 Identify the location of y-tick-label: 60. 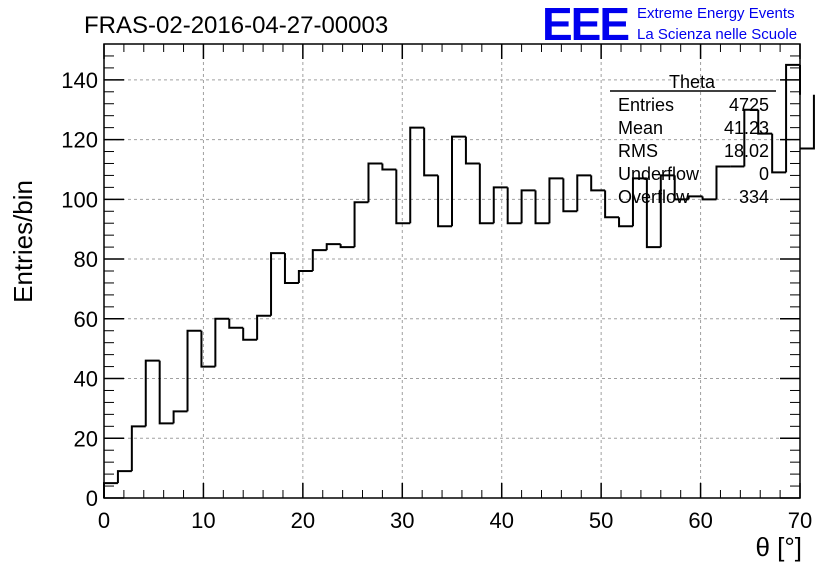
(86, 319).